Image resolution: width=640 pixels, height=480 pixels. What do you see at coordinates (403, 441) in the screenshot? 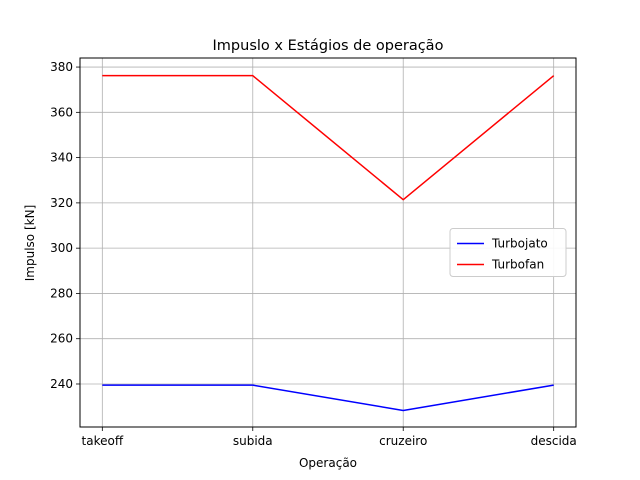
I see `x-tick-label: cruzeiro` at bounding box center [403, 441].